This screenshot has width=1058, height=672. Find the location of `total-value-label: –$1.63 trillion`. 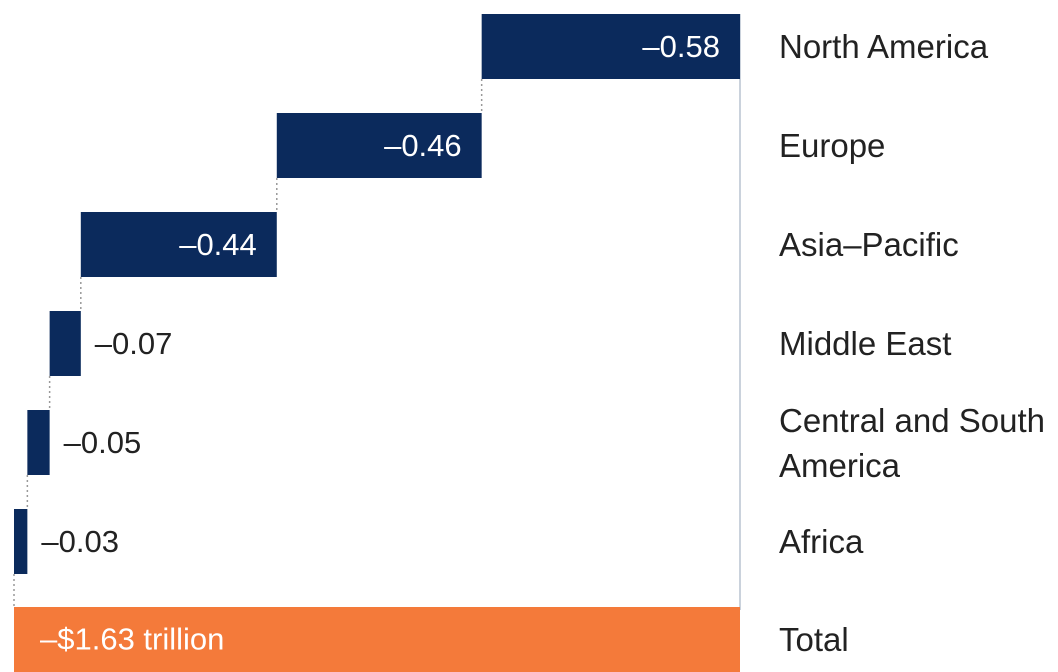

total-value-label: –$1.63 trillion is located at coordinates (132, 639).